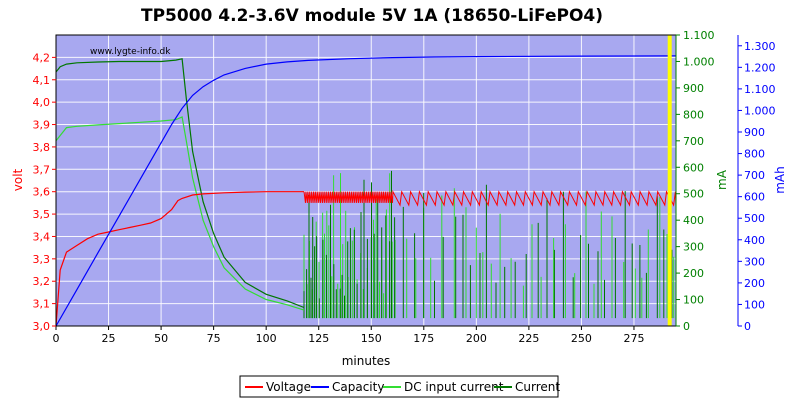 The image size is (800, 400). Describe the element at coordinates (754, 175) in the screenshot. I see `y-right-tick-label: 700` at that location.